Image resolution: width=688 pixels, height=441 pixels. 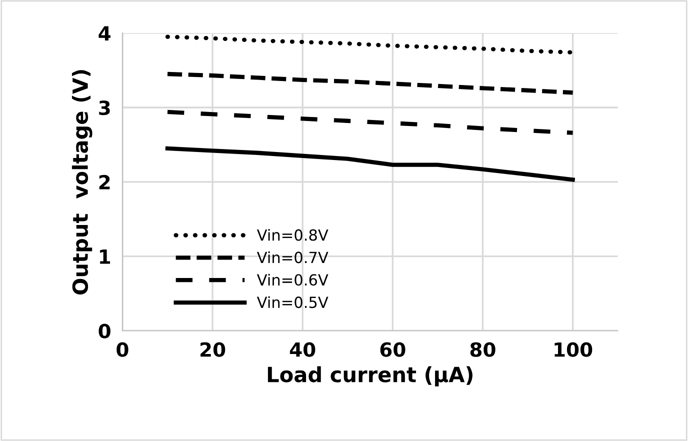 I want to click on y-tick-label: 4, so click(x=104, y=33).